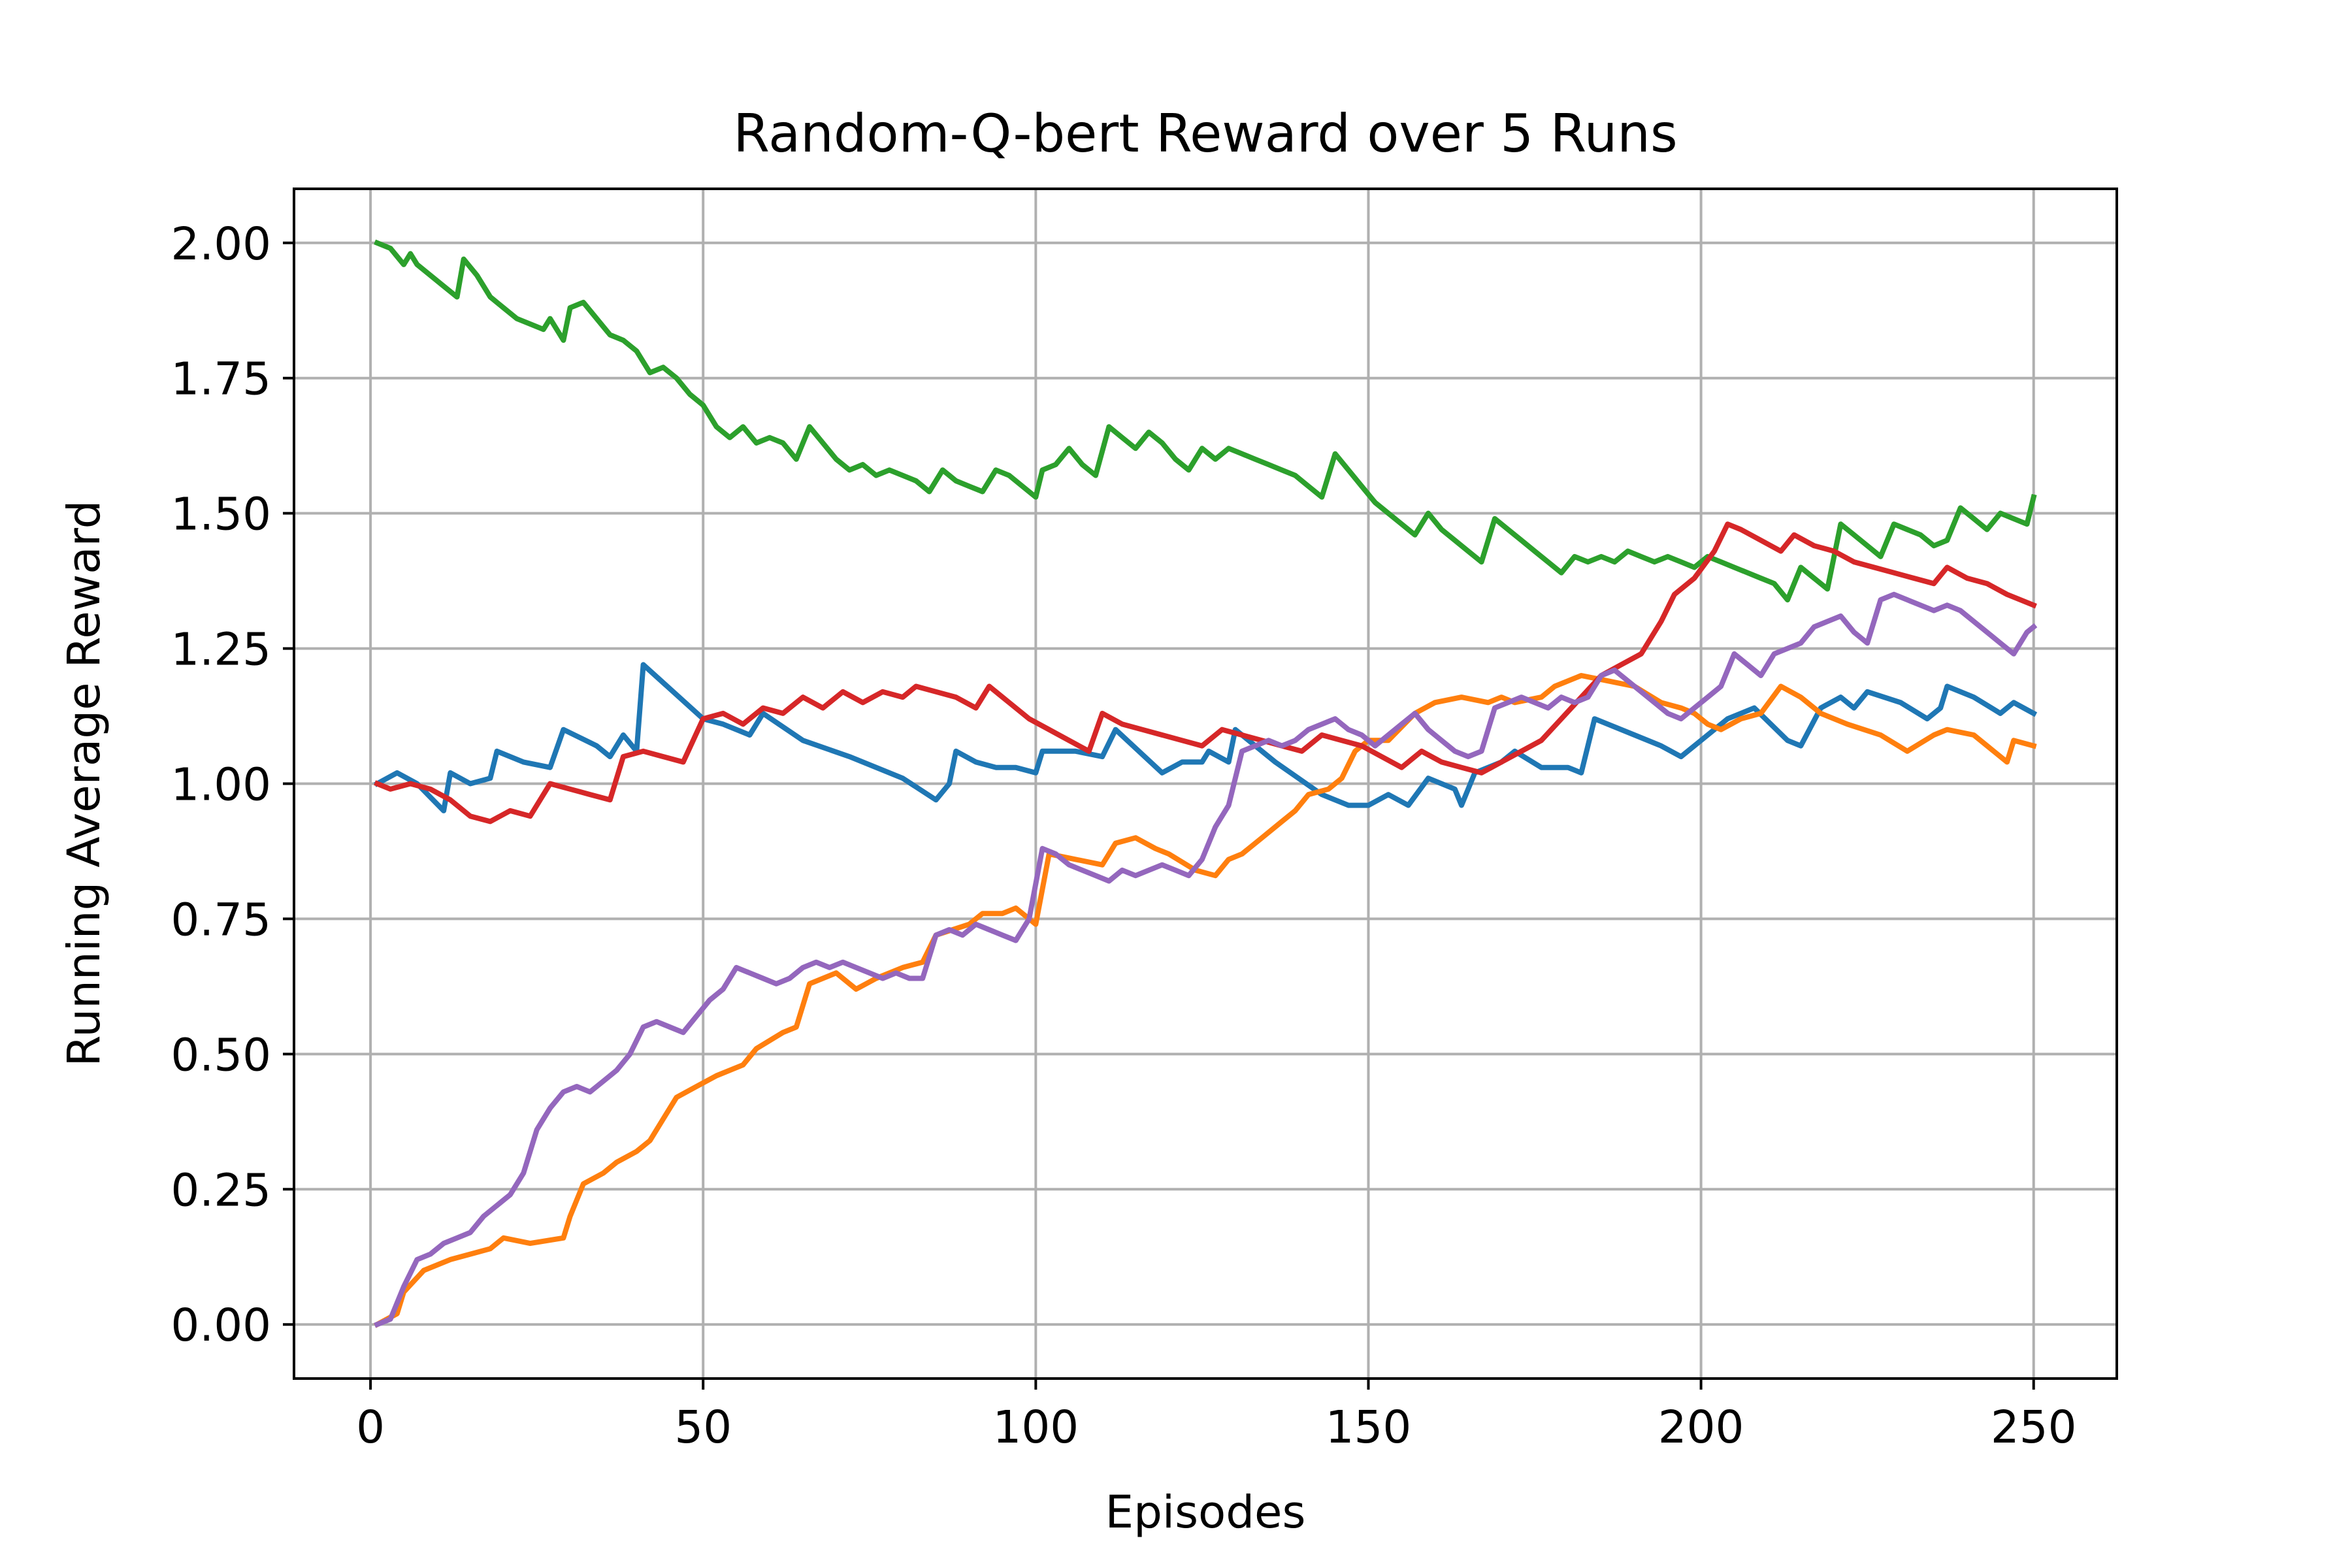 The image size is (2352, 1568). I want to click on y-axis-ticks: 0.00 0.25 0.50 0.75 1.00 1.25 1.50 1.75 2.00, so click(232, 785).